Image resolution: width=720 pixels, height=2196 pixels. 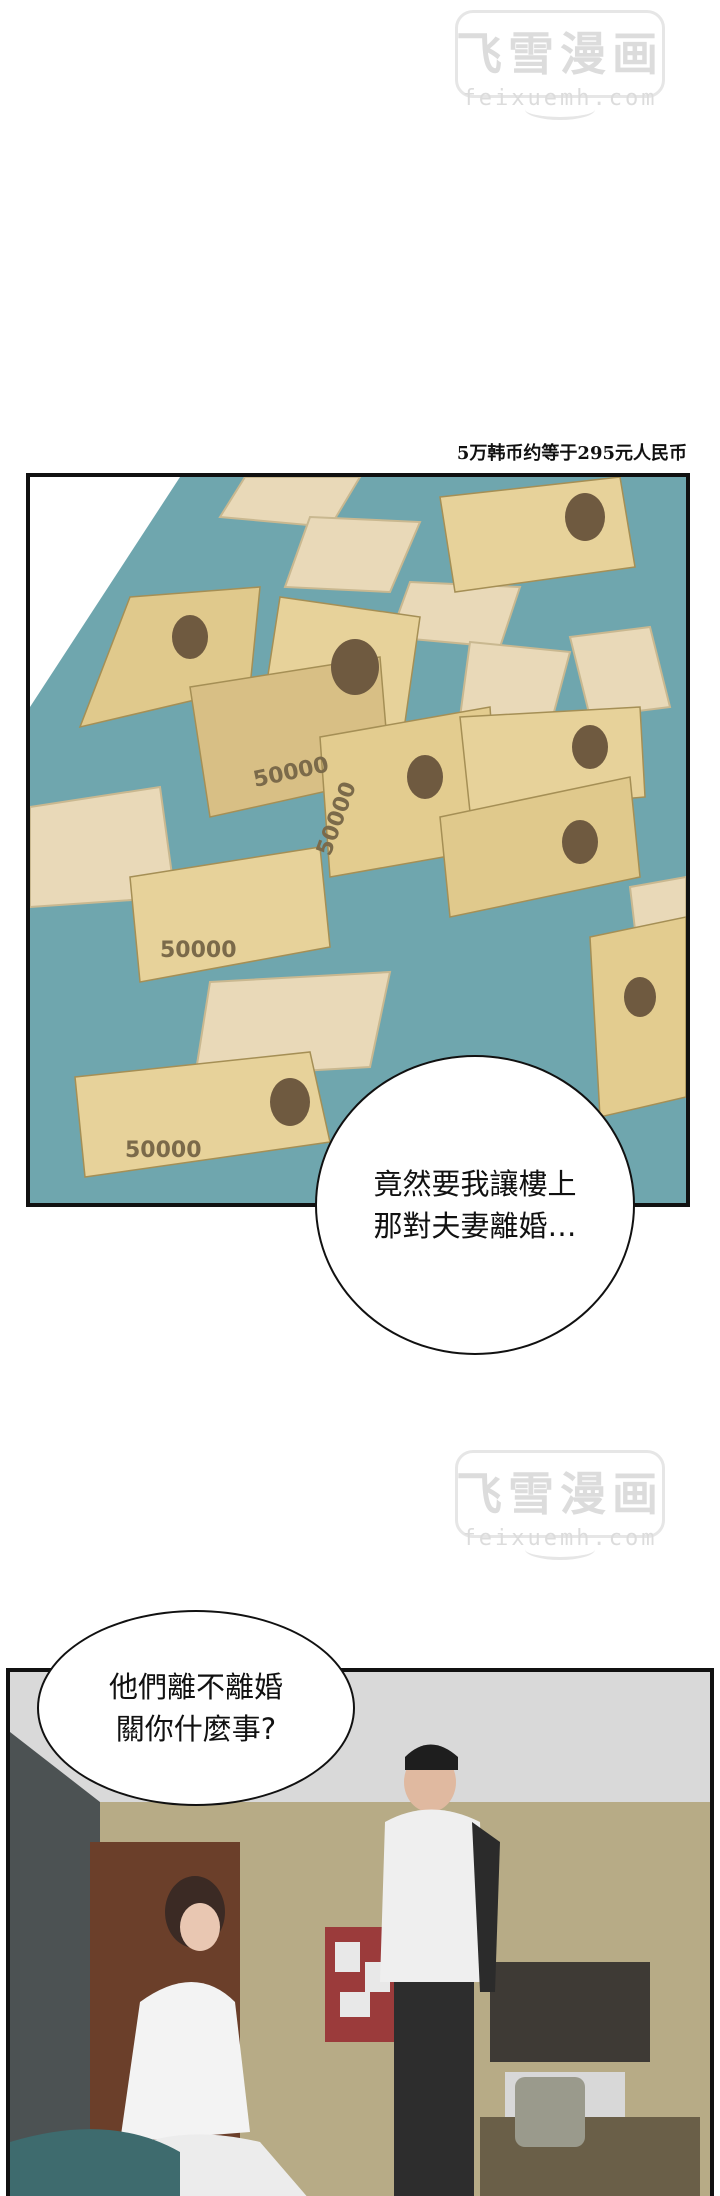 What do you see at coordinates (486, 1907) in the screenshot?
I see `man-sleeve` at bounding box center [486, 1907].